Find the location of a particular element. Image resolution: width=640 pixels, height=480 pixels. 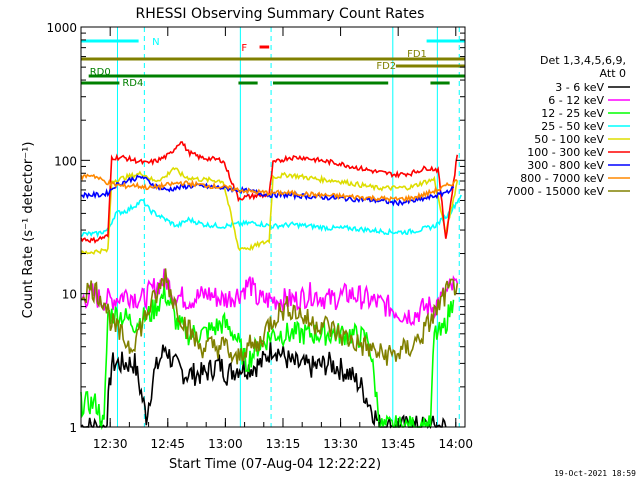

flag-label-rd0: RD0 is located at coordinates (100, 72).